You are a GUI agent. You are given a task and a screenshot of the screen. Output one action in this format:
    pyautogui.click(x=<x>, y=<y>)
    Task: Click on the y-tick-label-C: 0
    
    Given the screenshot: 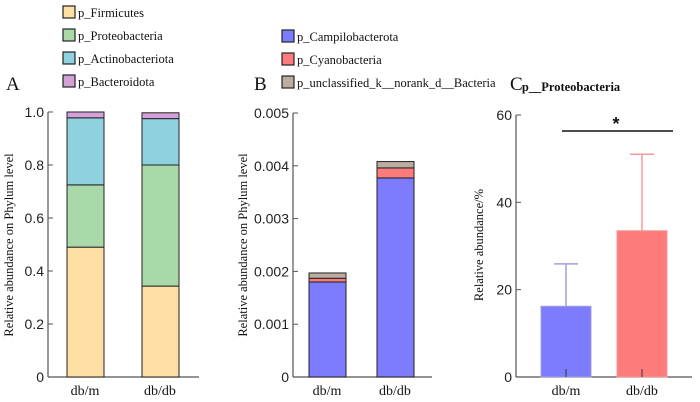 What is the action you would take?
    pyautogui.click(x=508, y=377)
    